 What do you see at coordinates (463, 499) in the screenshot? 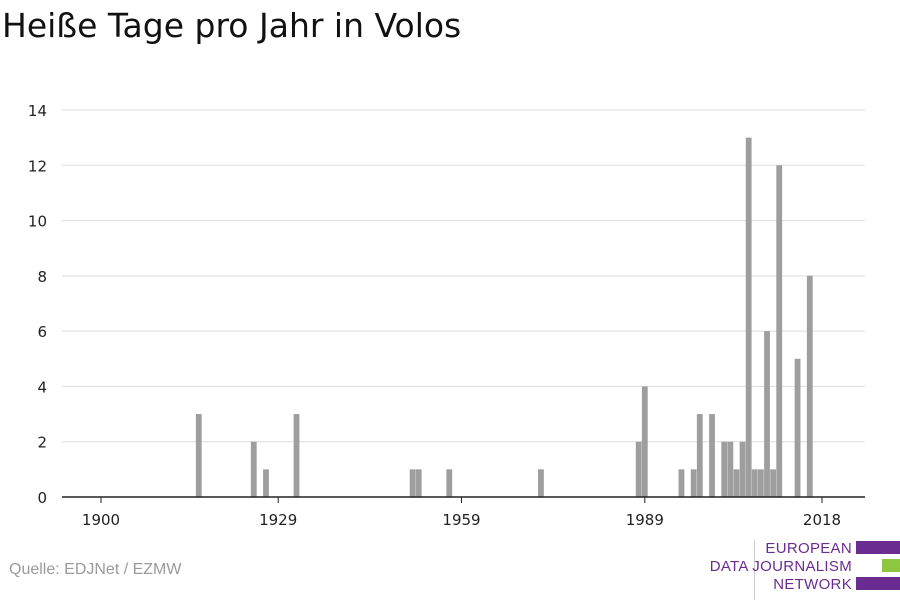
I see `x-axis` at bounding box center [463, 499].